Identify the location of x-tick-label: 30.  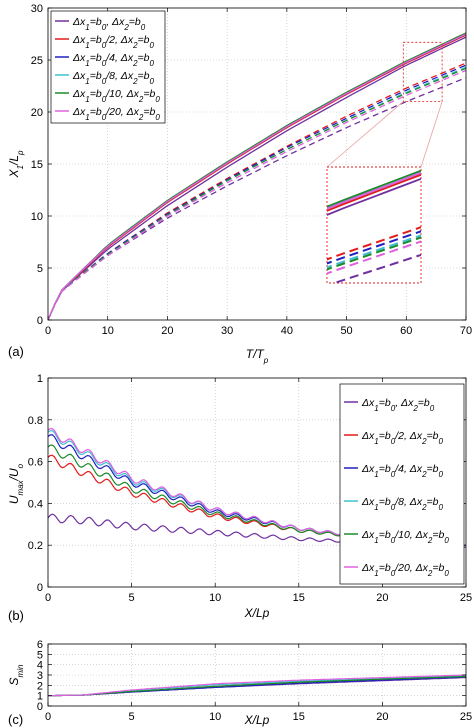
(227, 331).